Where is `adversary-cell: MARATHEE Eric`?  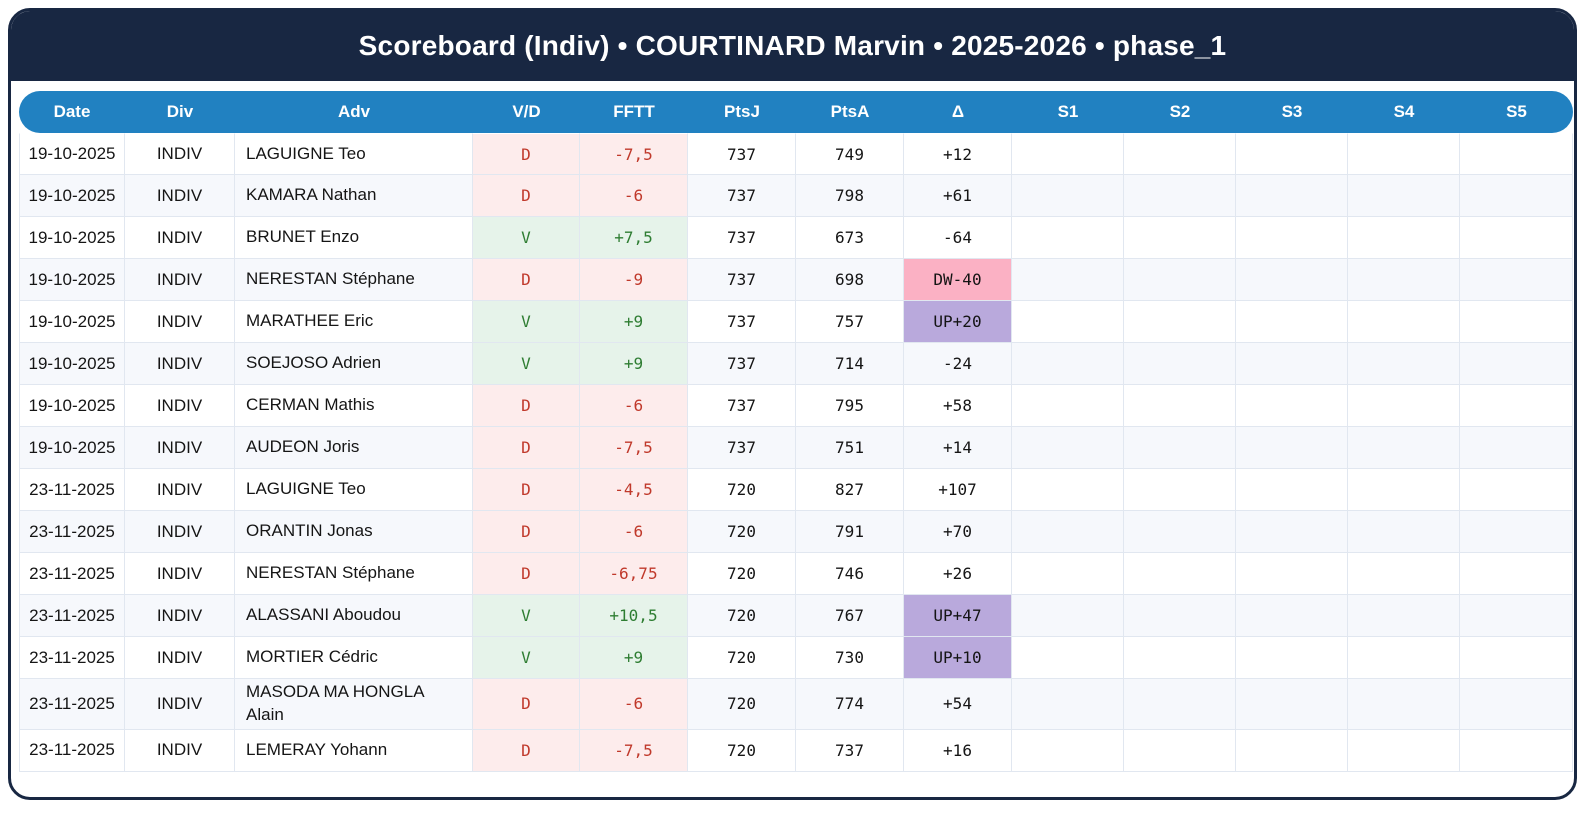
adversary-cell: MARATHEE Eric is located at coordinates (354, 322).